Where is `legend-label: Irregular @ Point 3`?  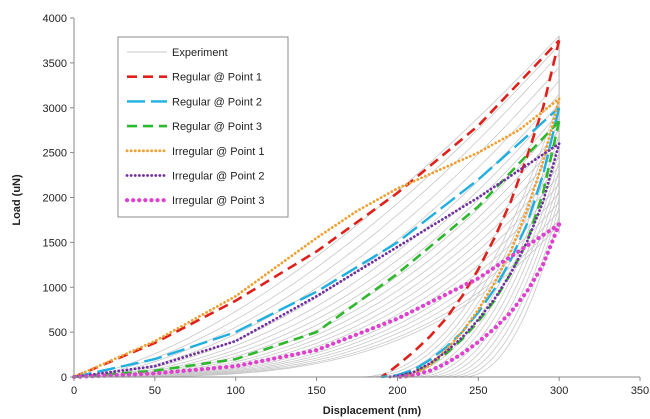
legend-label: Irregular @ Point 3 is located at coordinates (218, 201).